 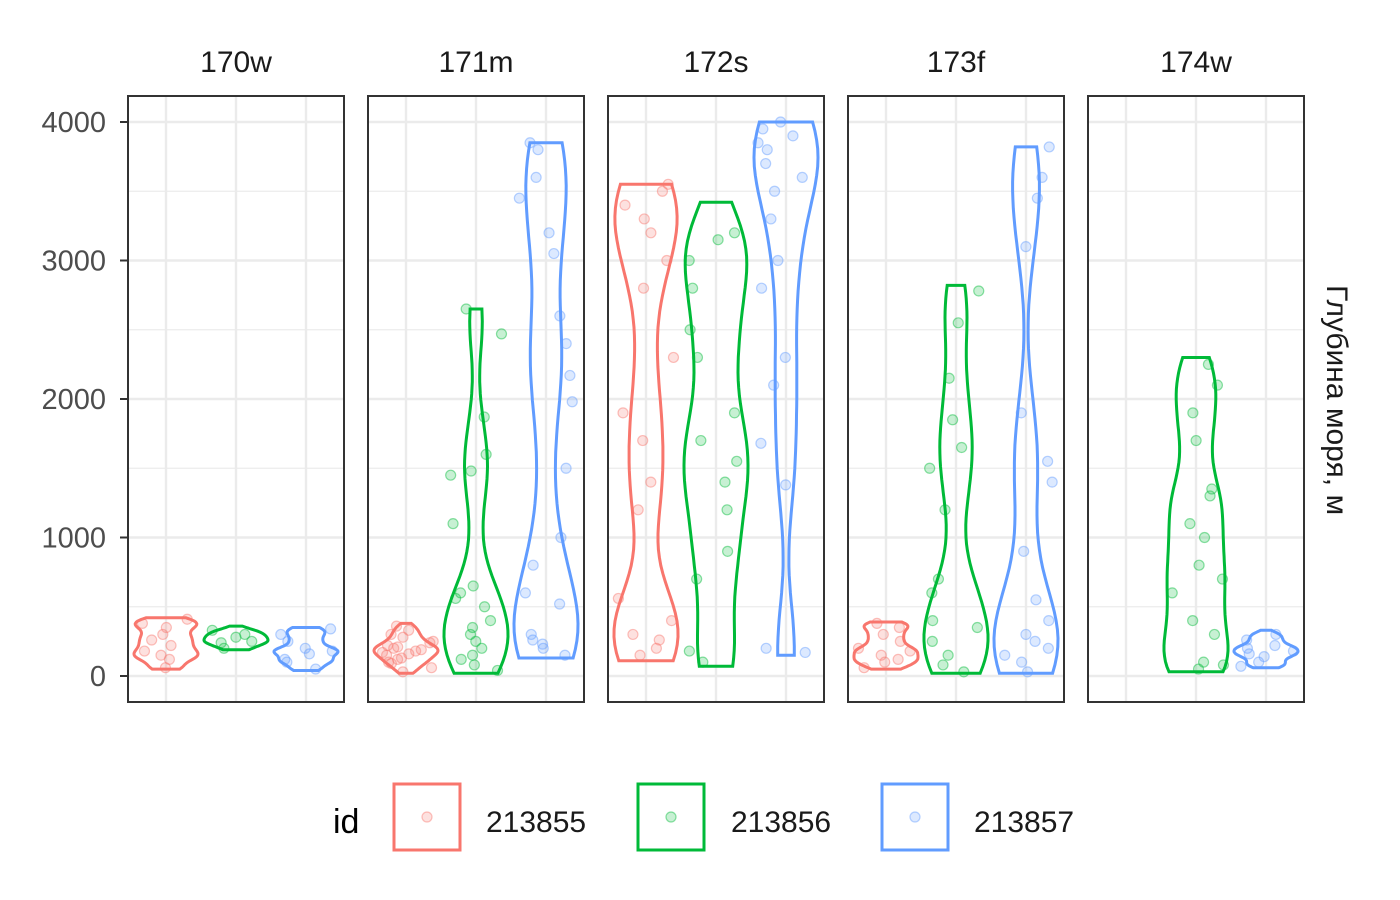 What do you see at coordinates (1336, 400) in the screenshot?
I see `y-axis-title: Глубина моря, м` at bounding box center [1336, 400].